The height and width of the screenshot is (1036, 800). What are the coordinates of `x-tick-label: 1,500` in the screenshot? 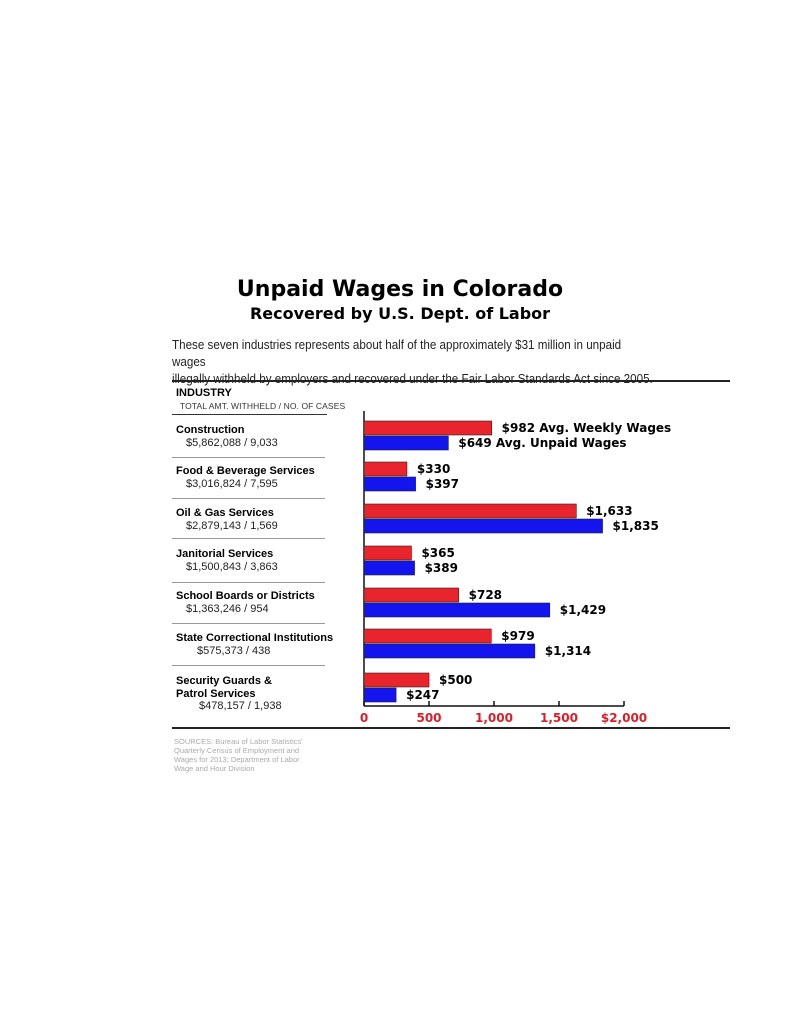 It's located at (559, 718).